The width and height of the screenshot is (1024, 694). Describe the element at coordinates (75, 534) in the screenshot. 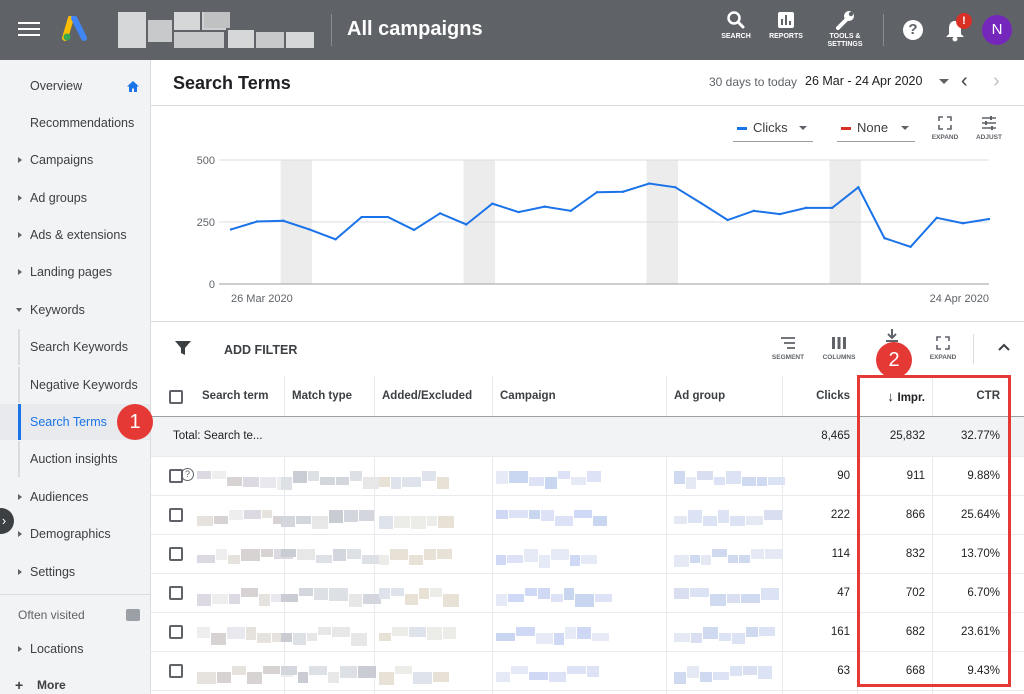

I see `sidebar-item-demographics: Demographics` at that location.